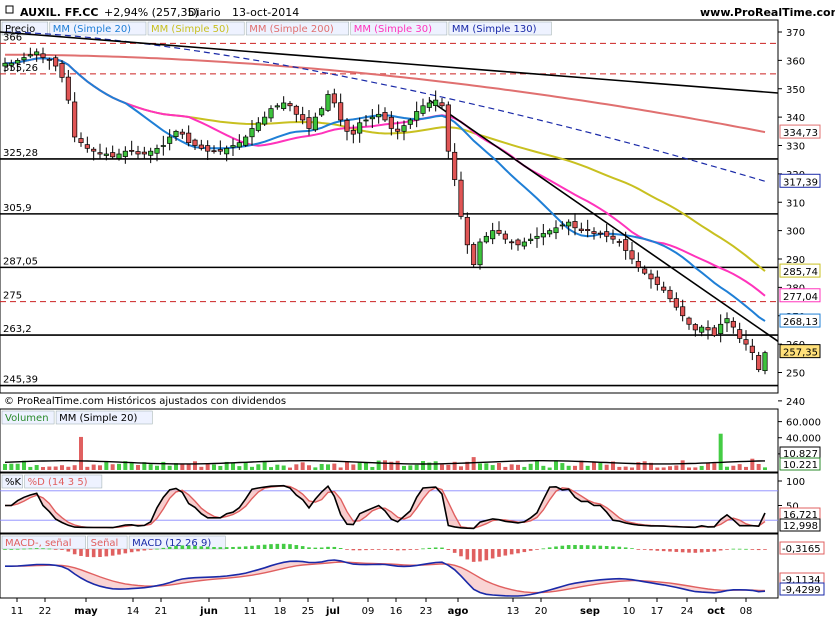 The width and height of the screenshot is (835, 620). What do you see at coordinates (800, 515) in the screenshot?
I see `value-tag-label: 16,721` at bounding box center [800, 515].